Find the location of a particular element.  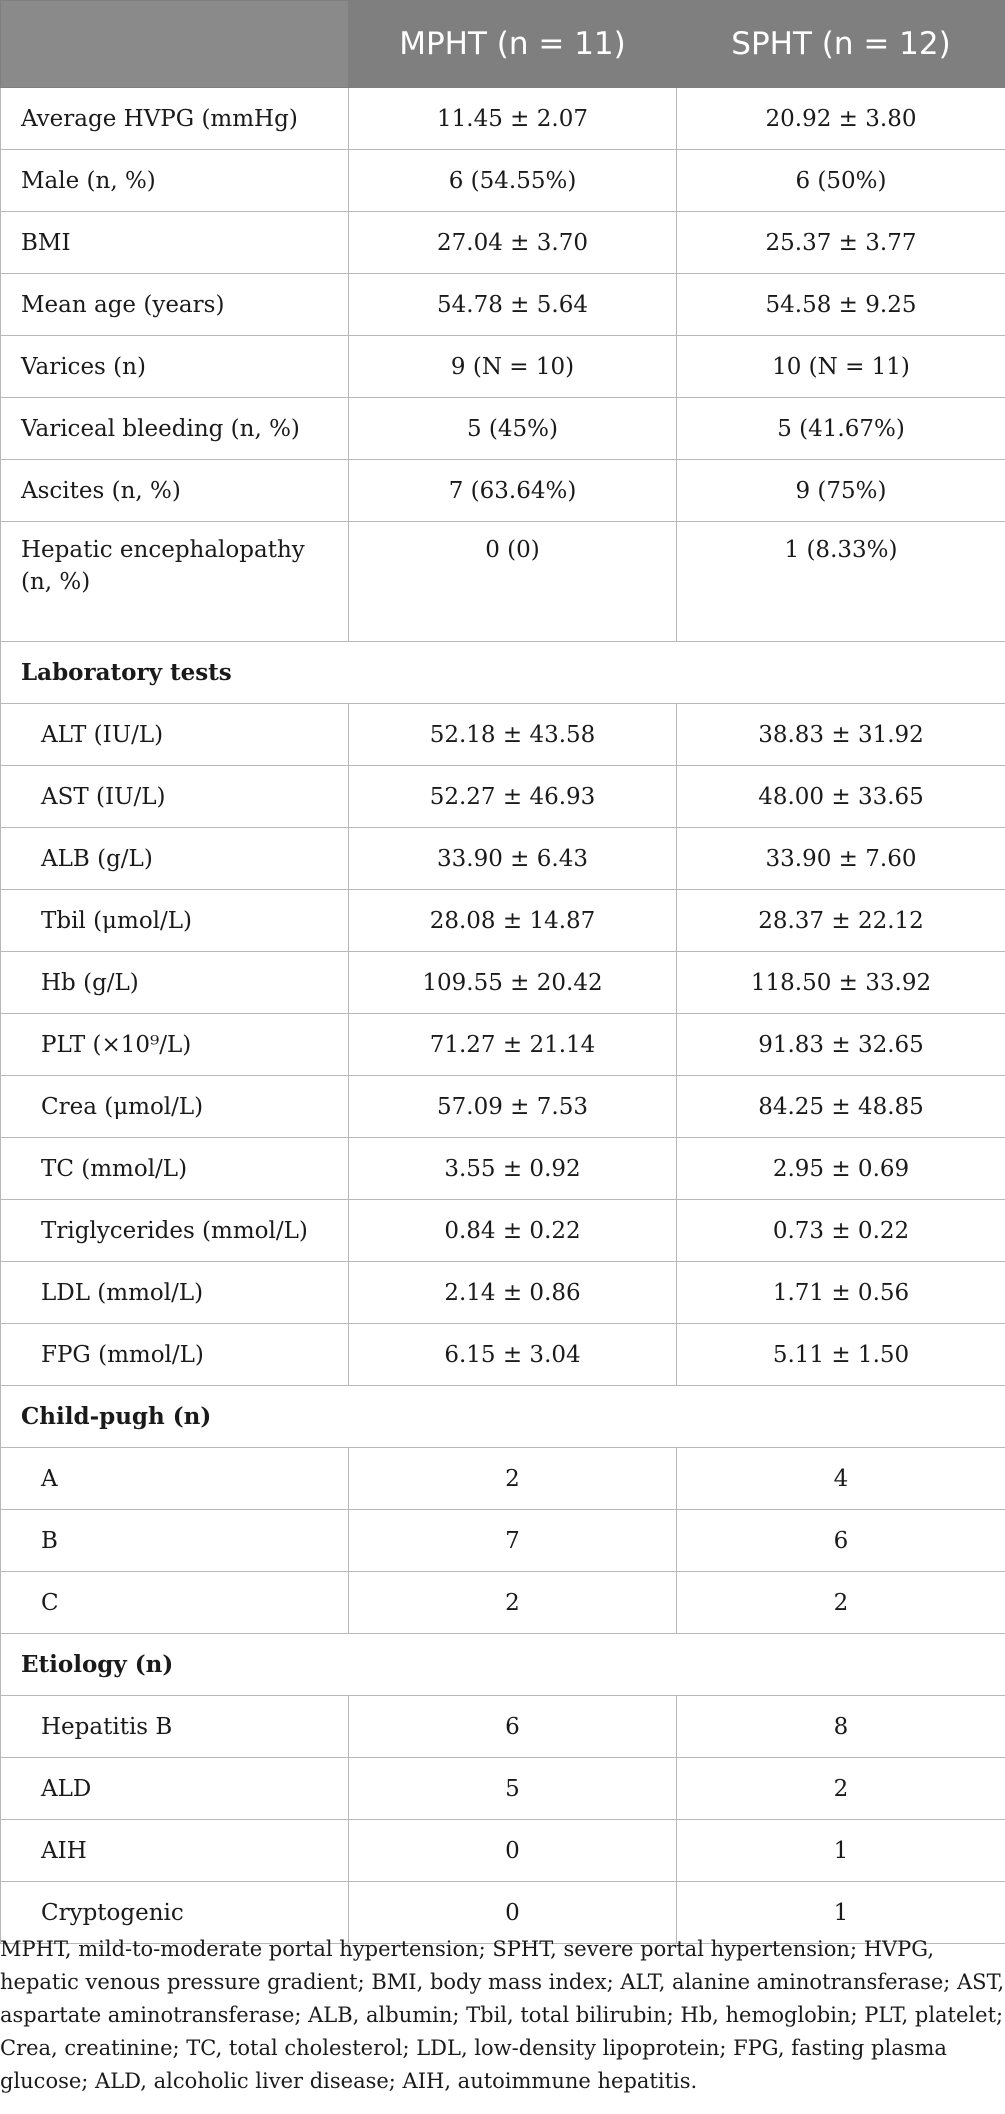

row-label: Average HVPG (mmHg) is located at coordinates (174, 118).